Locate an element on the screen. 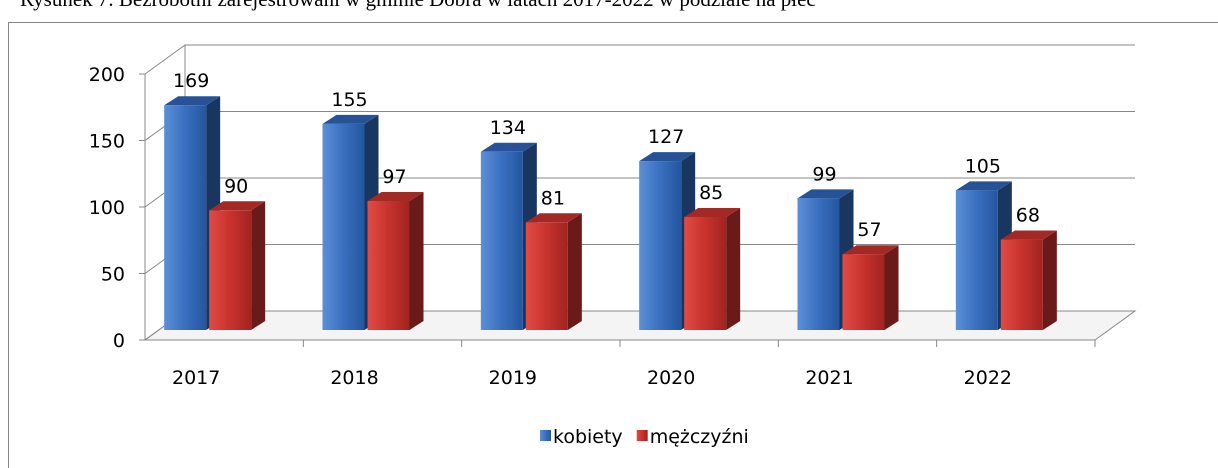 This screenshot has width=1218, height=468. x-tick-label: 2017 is located at coordinates (196, 378).